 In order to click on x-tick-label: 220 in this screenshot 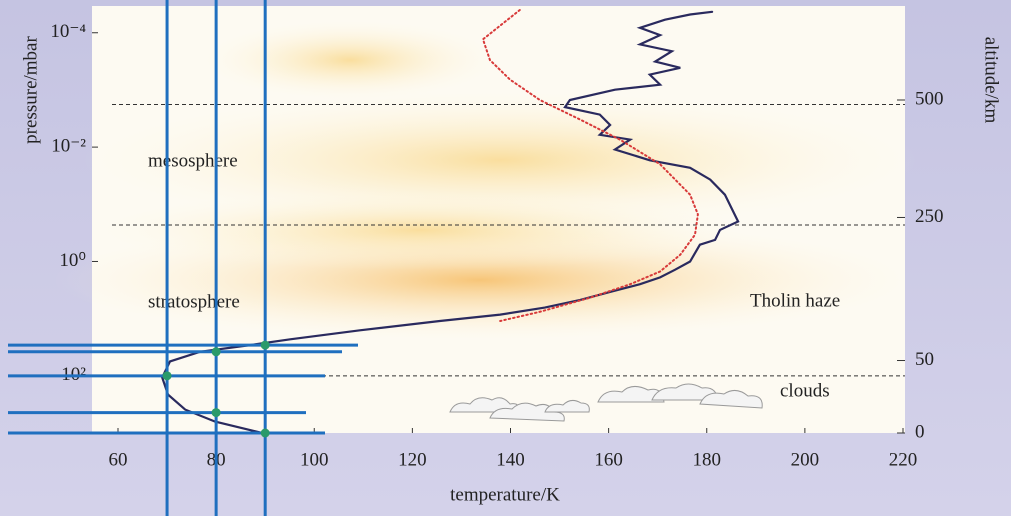, I will do `click(903, 459)`.